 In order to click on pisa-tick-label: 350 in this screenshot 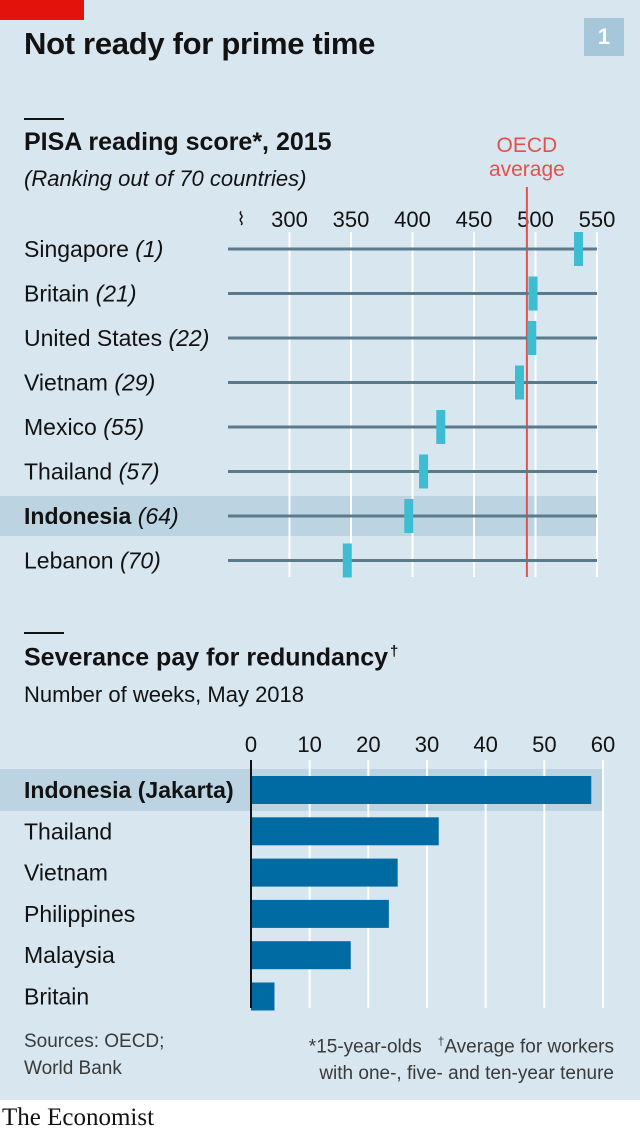, I will do `click(351, 219)`.